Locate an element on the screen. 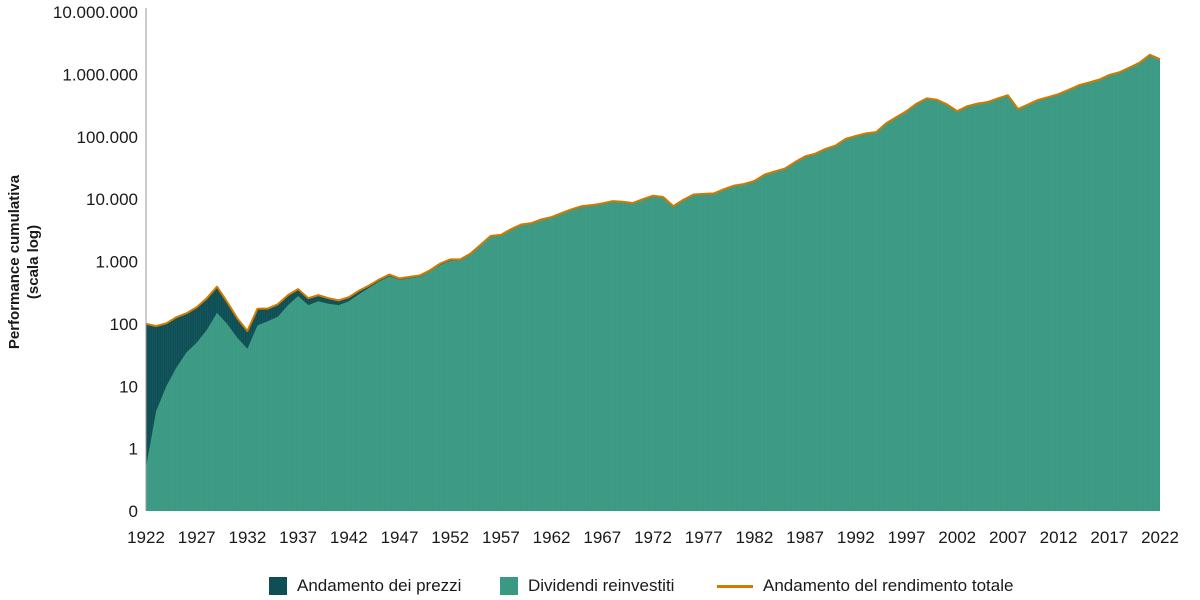  legend-swatch-prezzi is located at coordinates (278, 586).